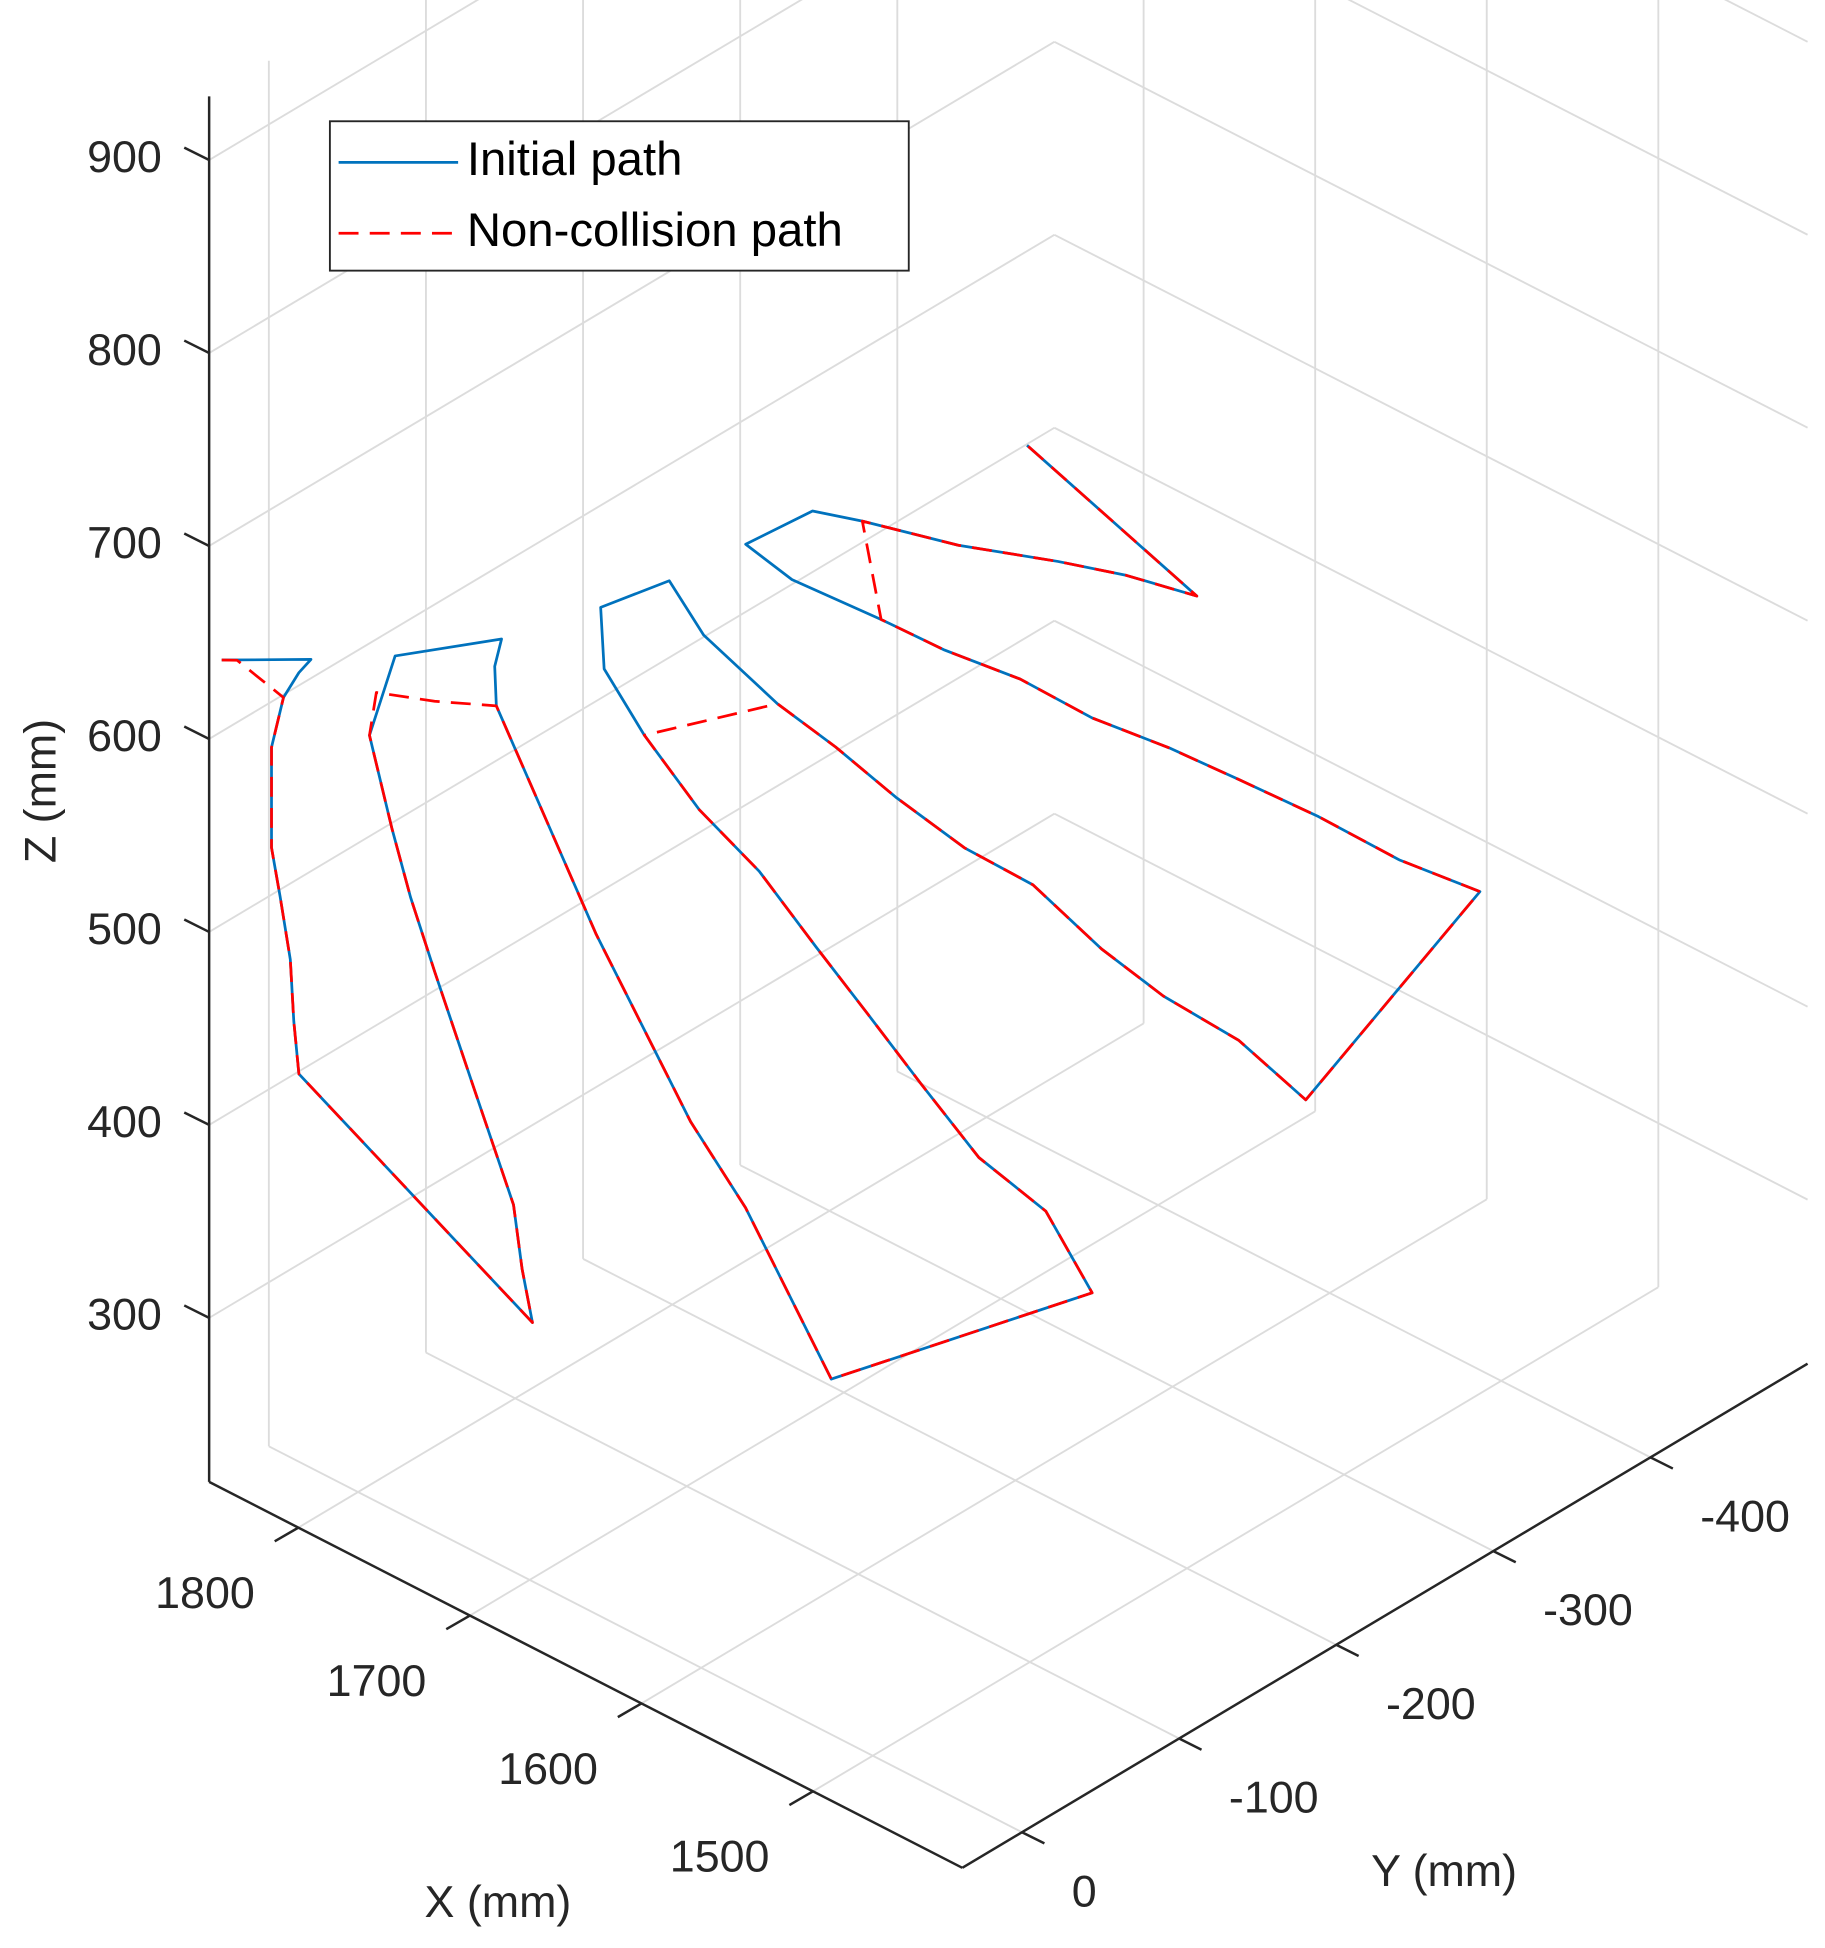 The width and height of the screenshot is (1825, 1948). I want to click on y-axis, so click(1385, 1615).